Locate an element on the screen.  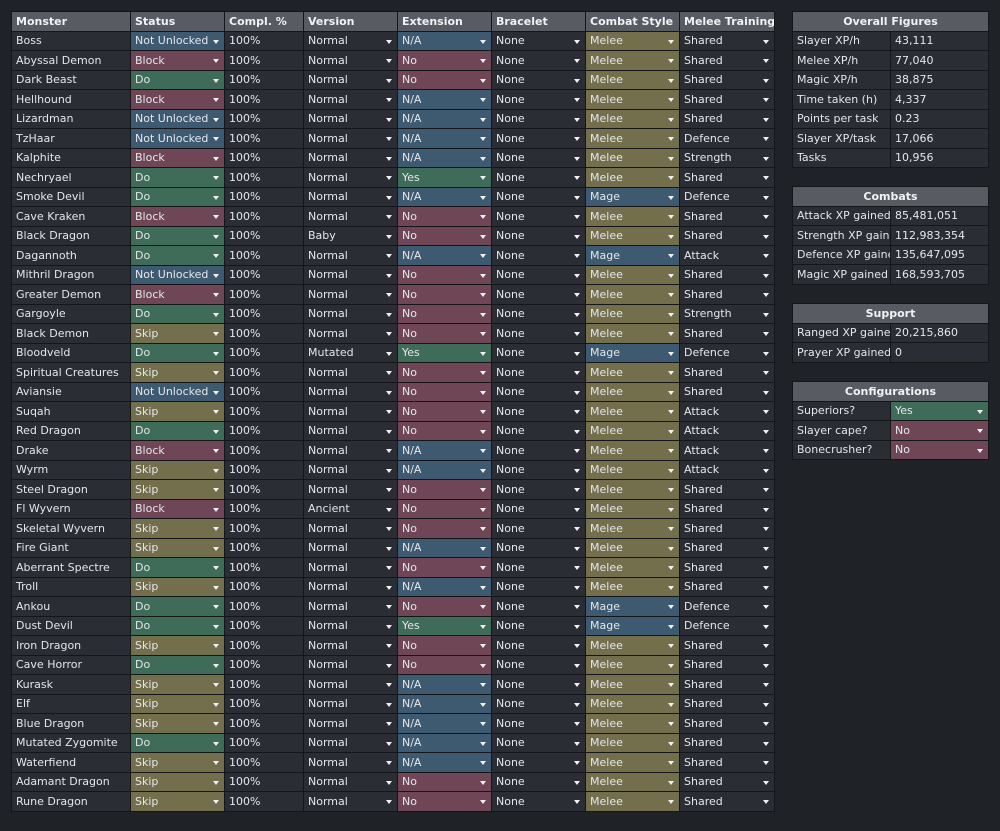
melee-training-dropdown: Strength is located at coordinates (727, 157).